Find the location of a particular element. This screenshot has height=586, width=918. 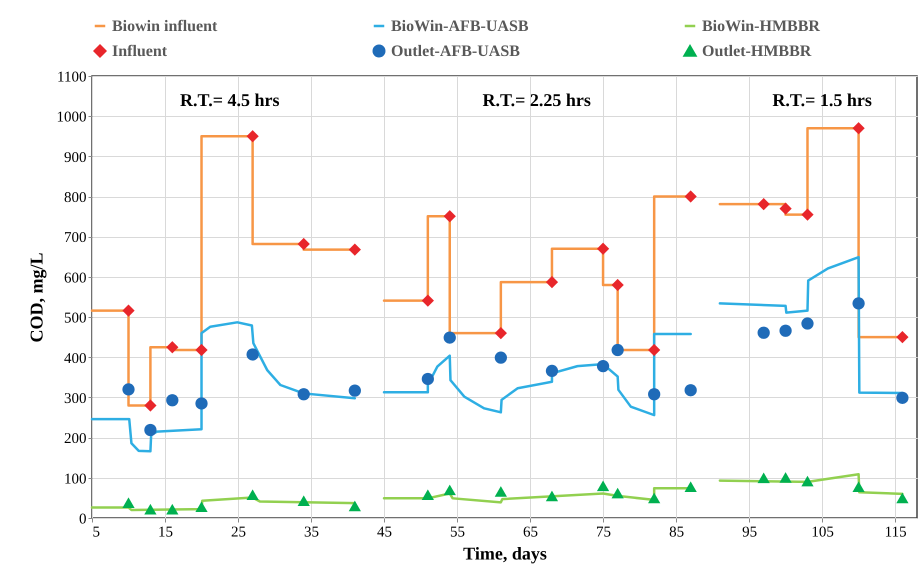

y-tick-label: 300 is located at coordinates (75, 398).